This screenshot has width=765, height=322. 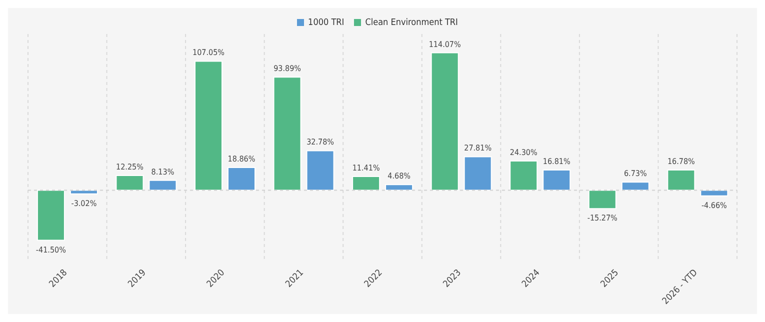 What do you see at coordinates (714, 205) in the screenshot?
I see `data-label: -4.66%` at bounding box center [714, 205].